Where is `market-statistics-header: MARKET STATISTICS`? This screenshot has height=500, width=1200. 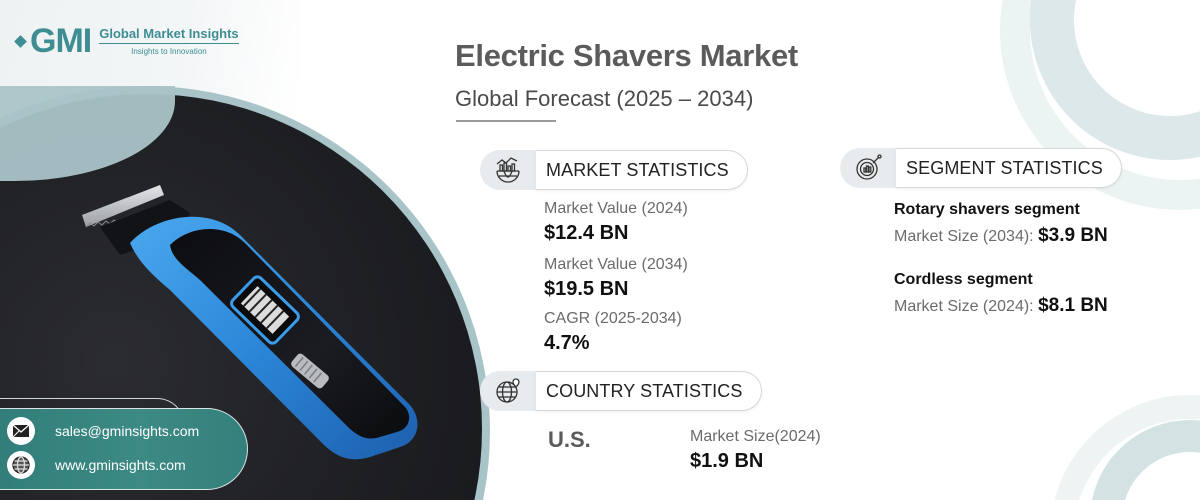
market-statistics-header: MARKET STATISTICS is located at coordinates (614, 170).